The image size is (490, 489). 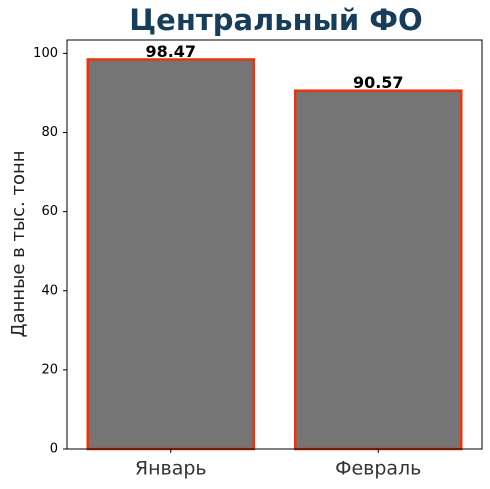 I want to click on y-tick-label: 100, so click(x=45, y=53).